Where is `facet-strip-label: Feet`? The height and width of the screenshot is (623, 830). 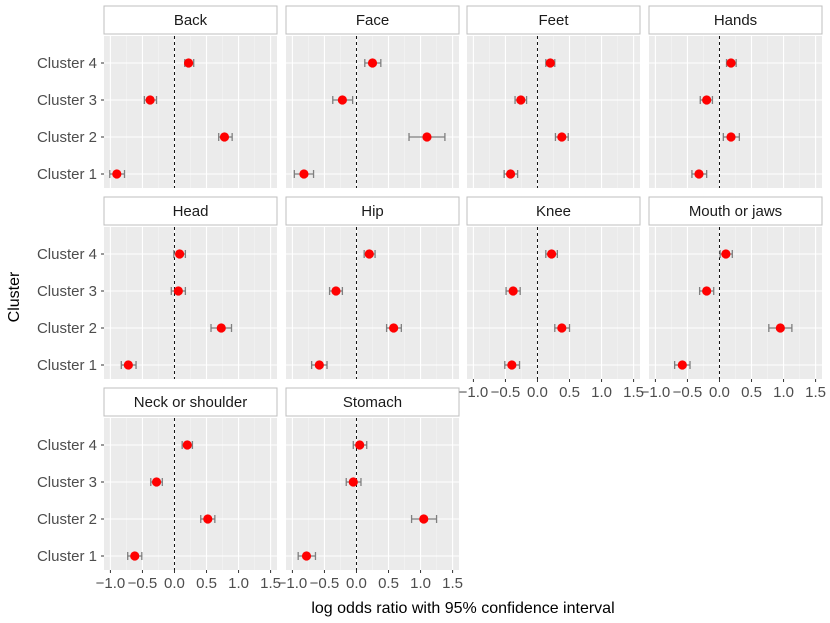 facet-strip-label: Feet is located at coordinates (553, 20).